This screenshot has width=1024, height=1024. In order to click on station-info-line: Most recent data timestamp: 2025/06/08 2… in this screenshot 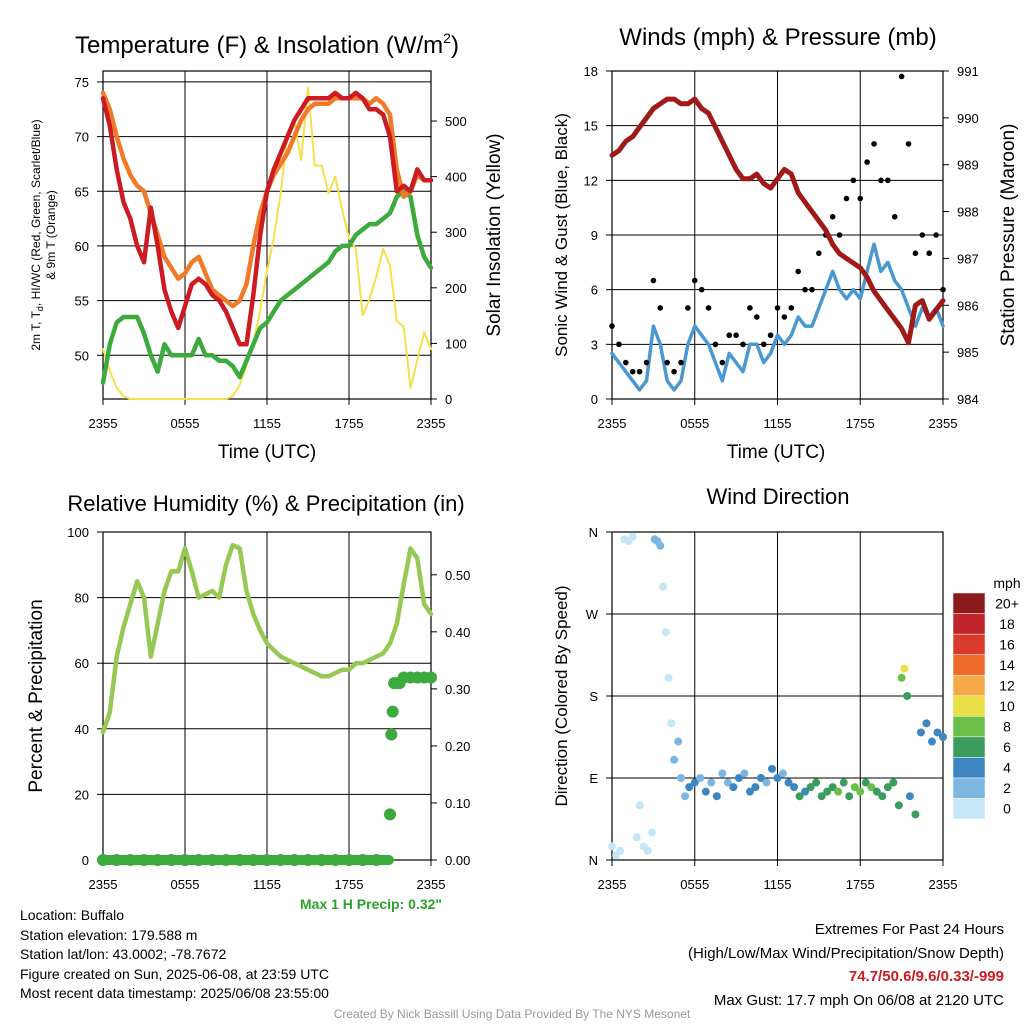, I will do `click(174, 993)`.